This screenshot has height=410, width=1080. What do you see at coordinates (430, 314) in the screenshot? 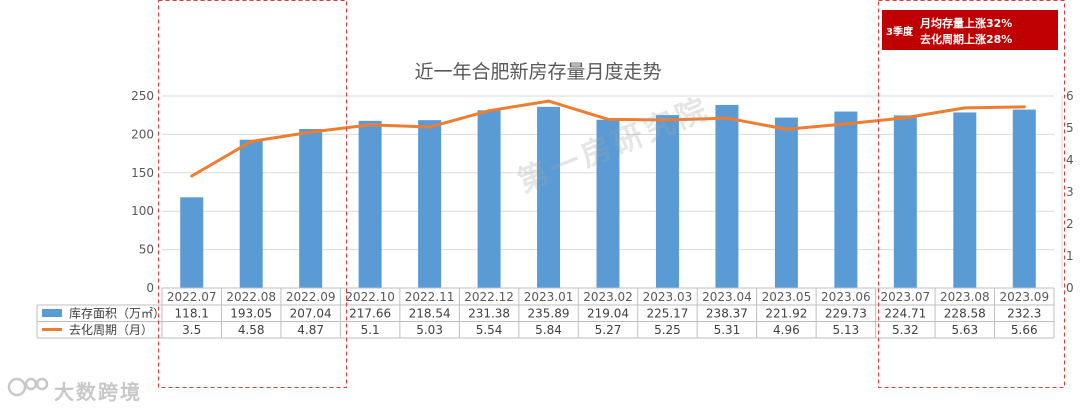
I see `table-cell-stock: 218.54` at bounding box center [430, 314].